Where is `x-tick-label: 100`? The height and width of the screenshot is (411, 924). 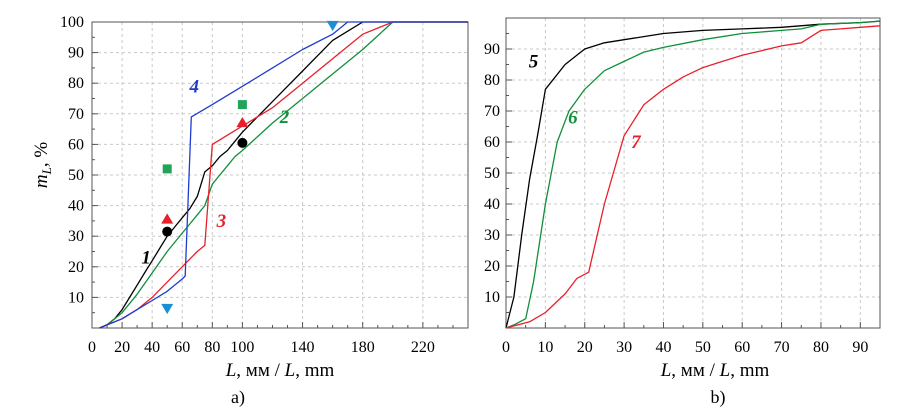
x-tick-label: 100 is located at coordinates (242, 347).